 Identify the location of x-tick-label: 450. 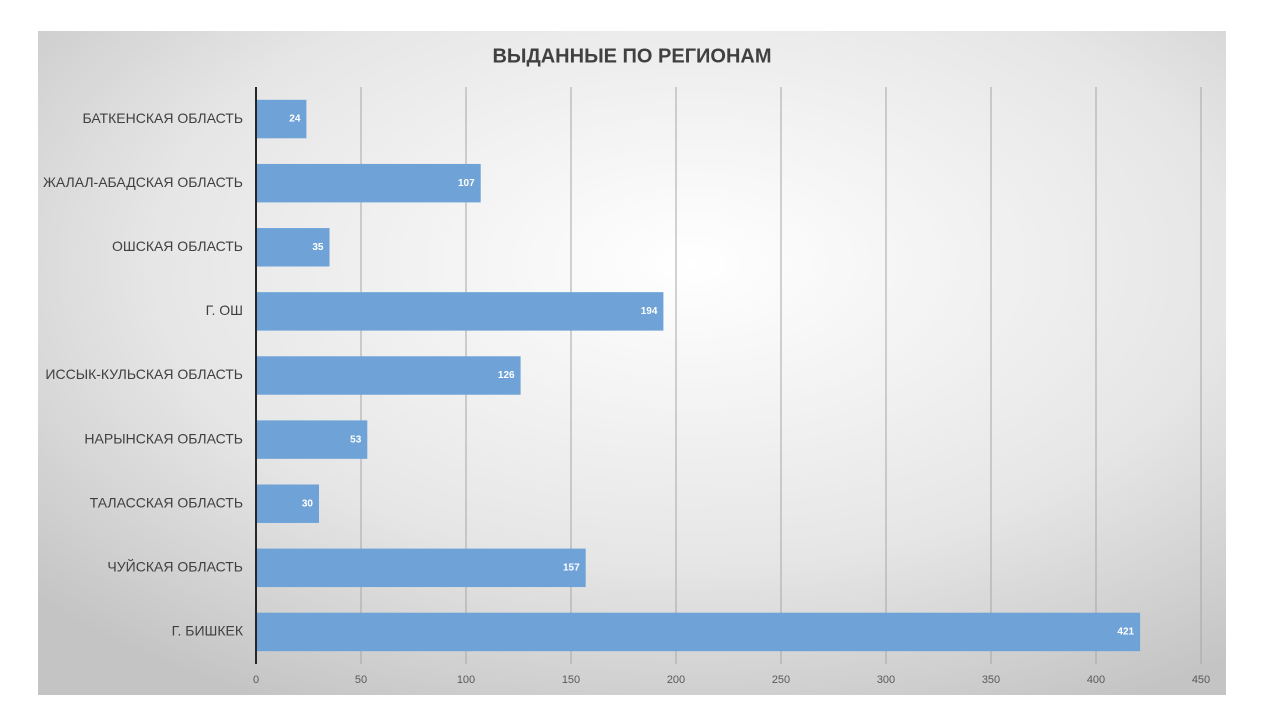
(1201, 680).